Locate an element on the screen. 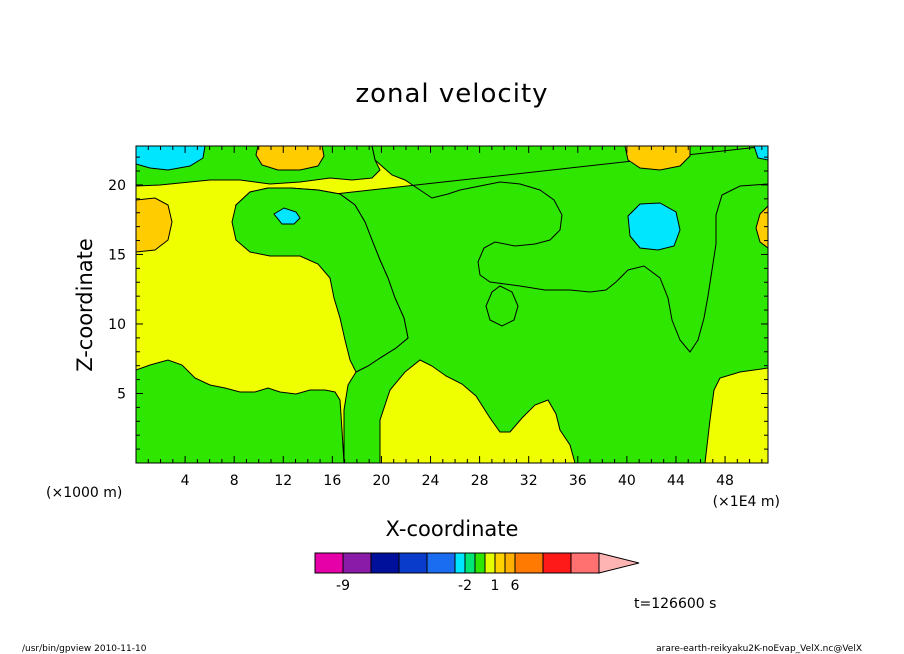 The width and height of the screenshot is (904, 654). x-tick-label: 24 is located at coordinates (431, 481).